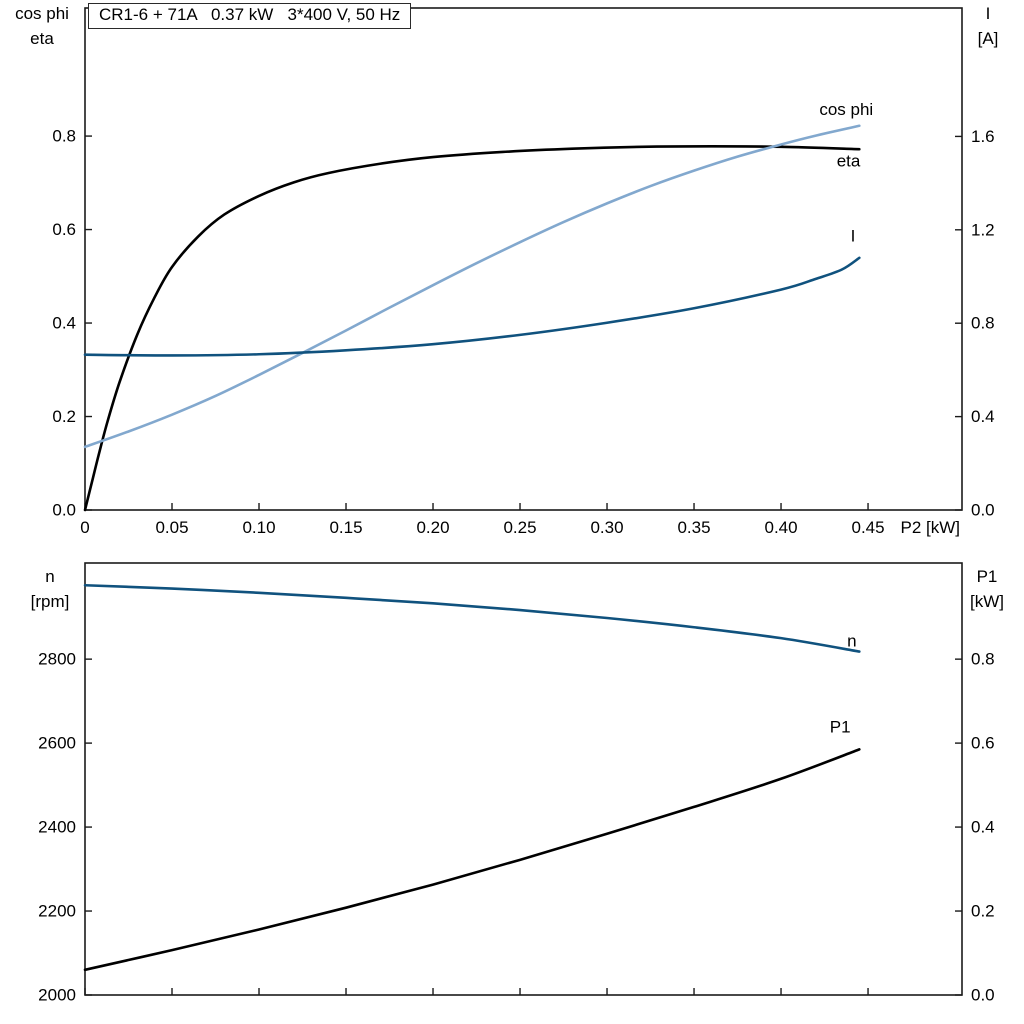  I want to click on x-tick-label: 0.40, so click(780, 527).